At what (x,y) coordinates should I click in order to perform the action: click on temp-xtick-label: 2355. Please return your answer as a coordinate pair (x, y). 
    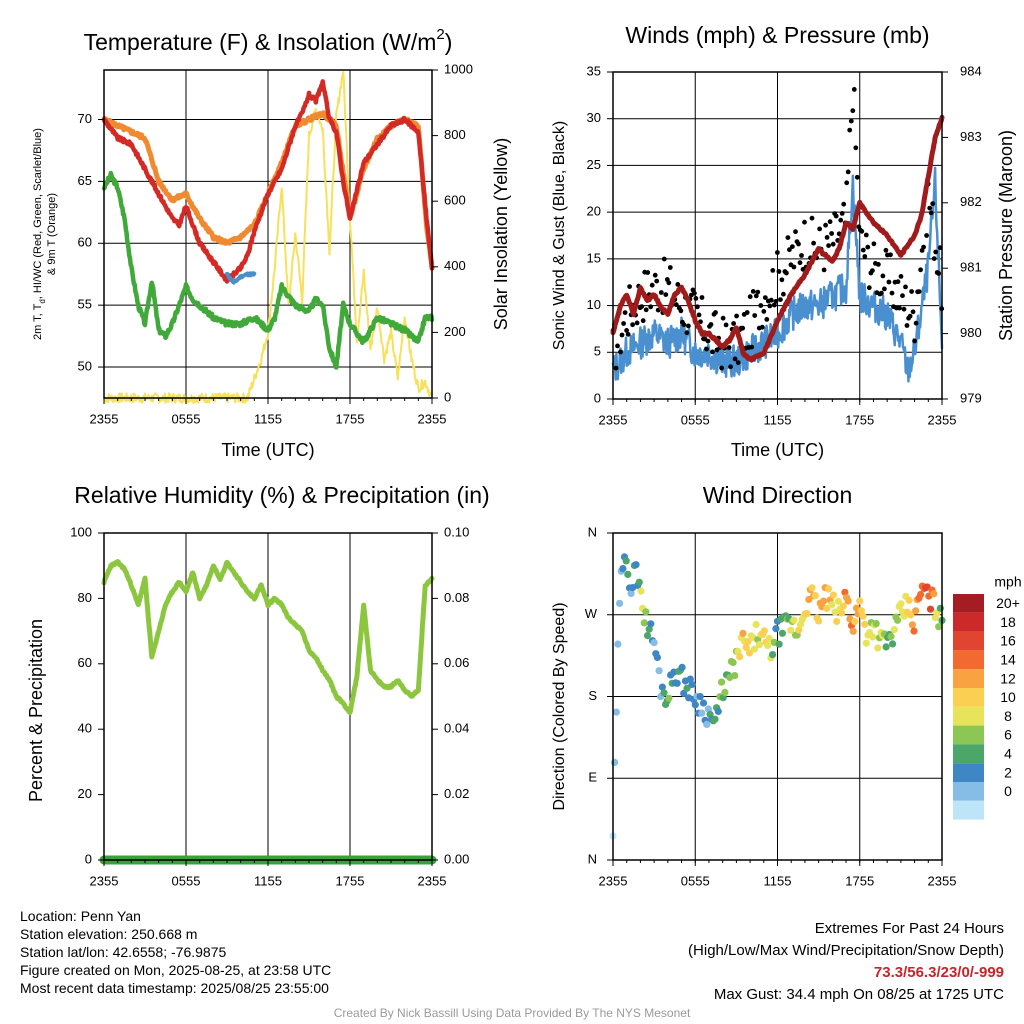
    Looking at the image, I should click on (104, 418).